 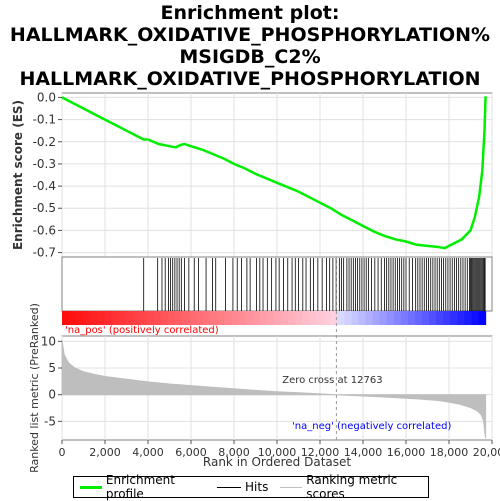 What do you see at coordinates (250, 57) in the screenshot?
I see `title-line-3: MSIGDB_C2%` at bounding box center [250, 57].